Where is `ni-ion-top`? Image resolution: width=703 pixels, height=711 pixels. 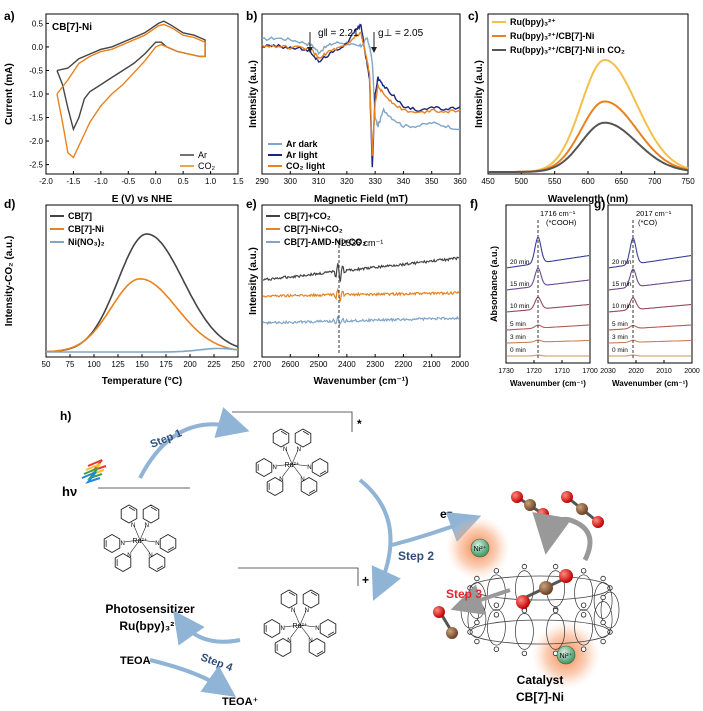
ni-ion-top is located at coordinates (480, 548).